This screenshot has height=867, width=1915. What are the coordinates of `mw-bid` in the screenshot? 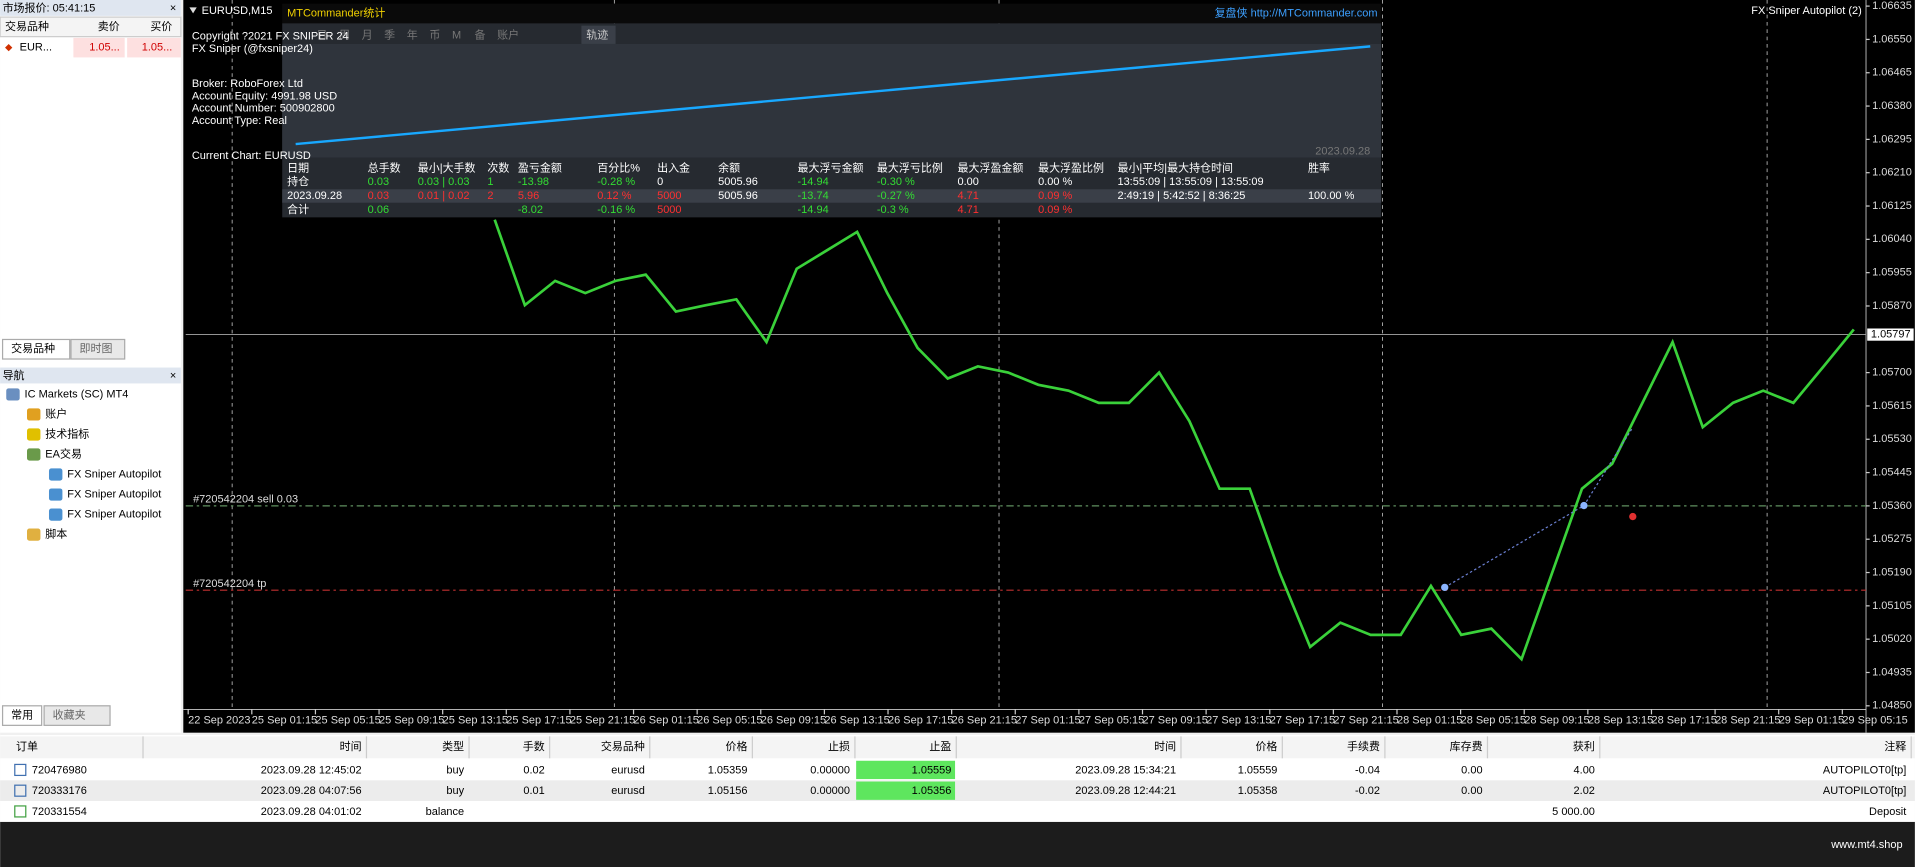 It's located at (99, 47).